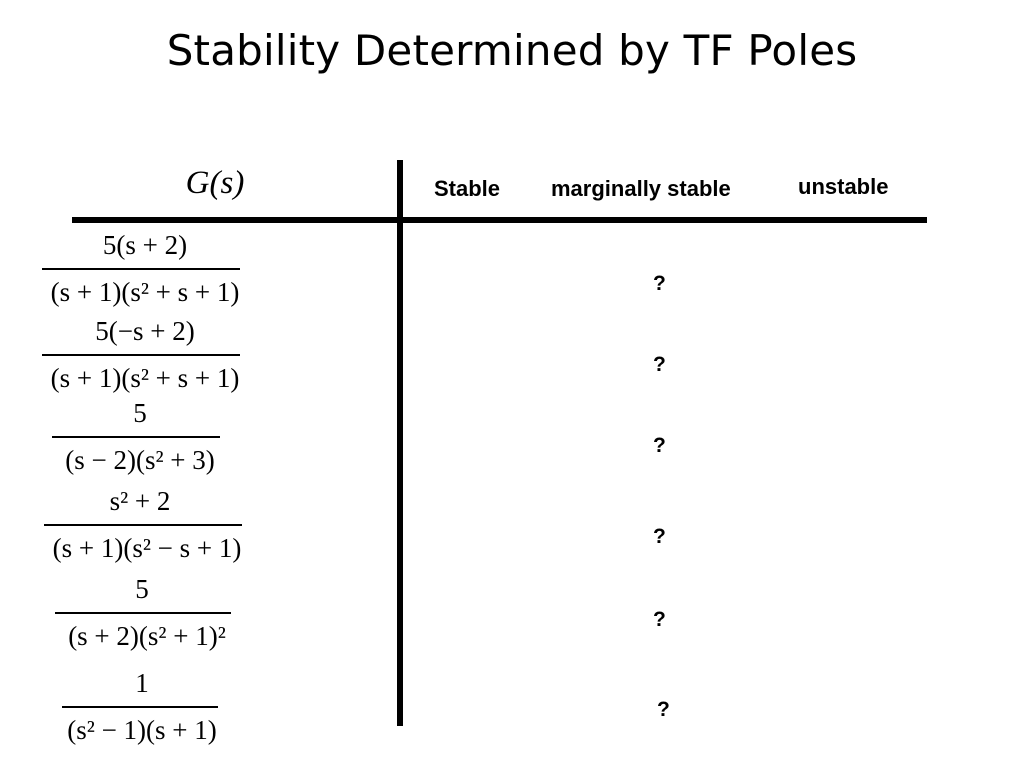 Image resolution: width=1024 pixels, height=779 pixels. Describe the element at coordinates (467, 188) in the screenshot. I see `column-header-stable: Stable` at that location.